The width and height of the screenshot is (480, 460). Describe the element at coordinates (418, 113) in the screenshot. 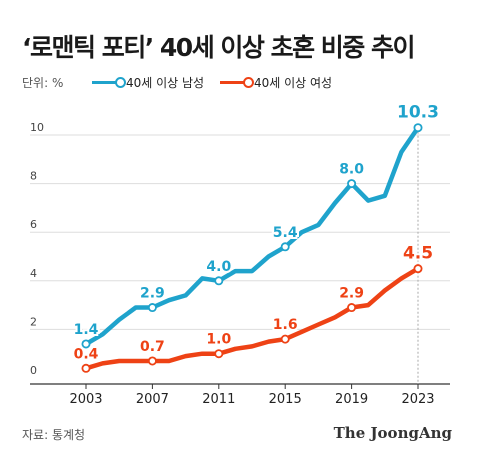

I see `male-data-label: 10.3` at that location.